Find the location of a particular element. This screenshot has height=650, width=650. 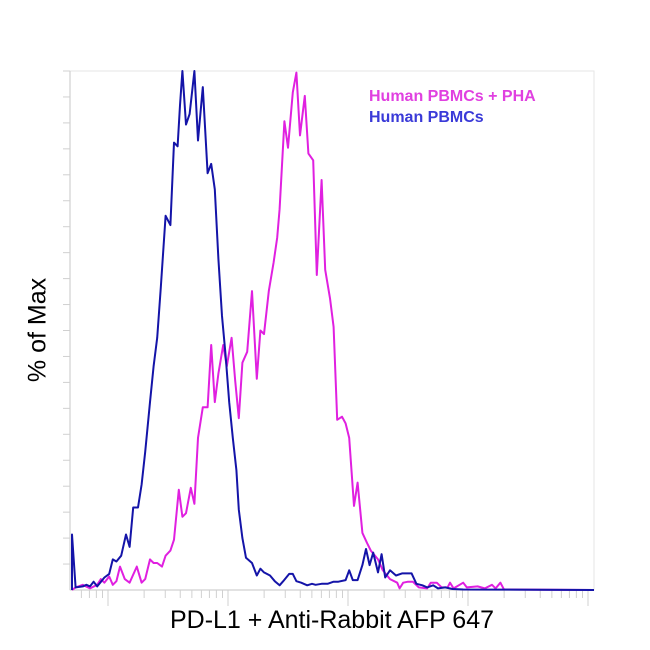

legend-item-pbmcs: Human PBMCs is located at coordinates (426, 117).